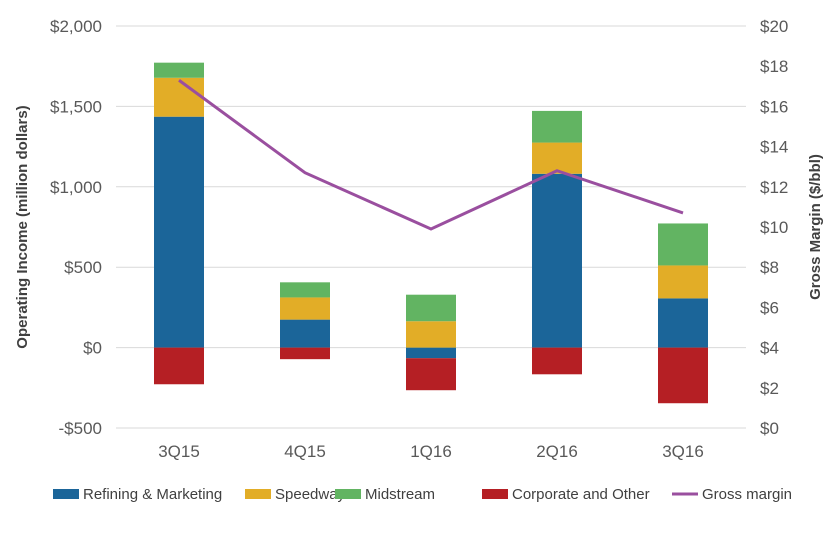  Describe the element at coordinates (83, 267) in the screenshot. I see `y-tick-label: $500` at that location.